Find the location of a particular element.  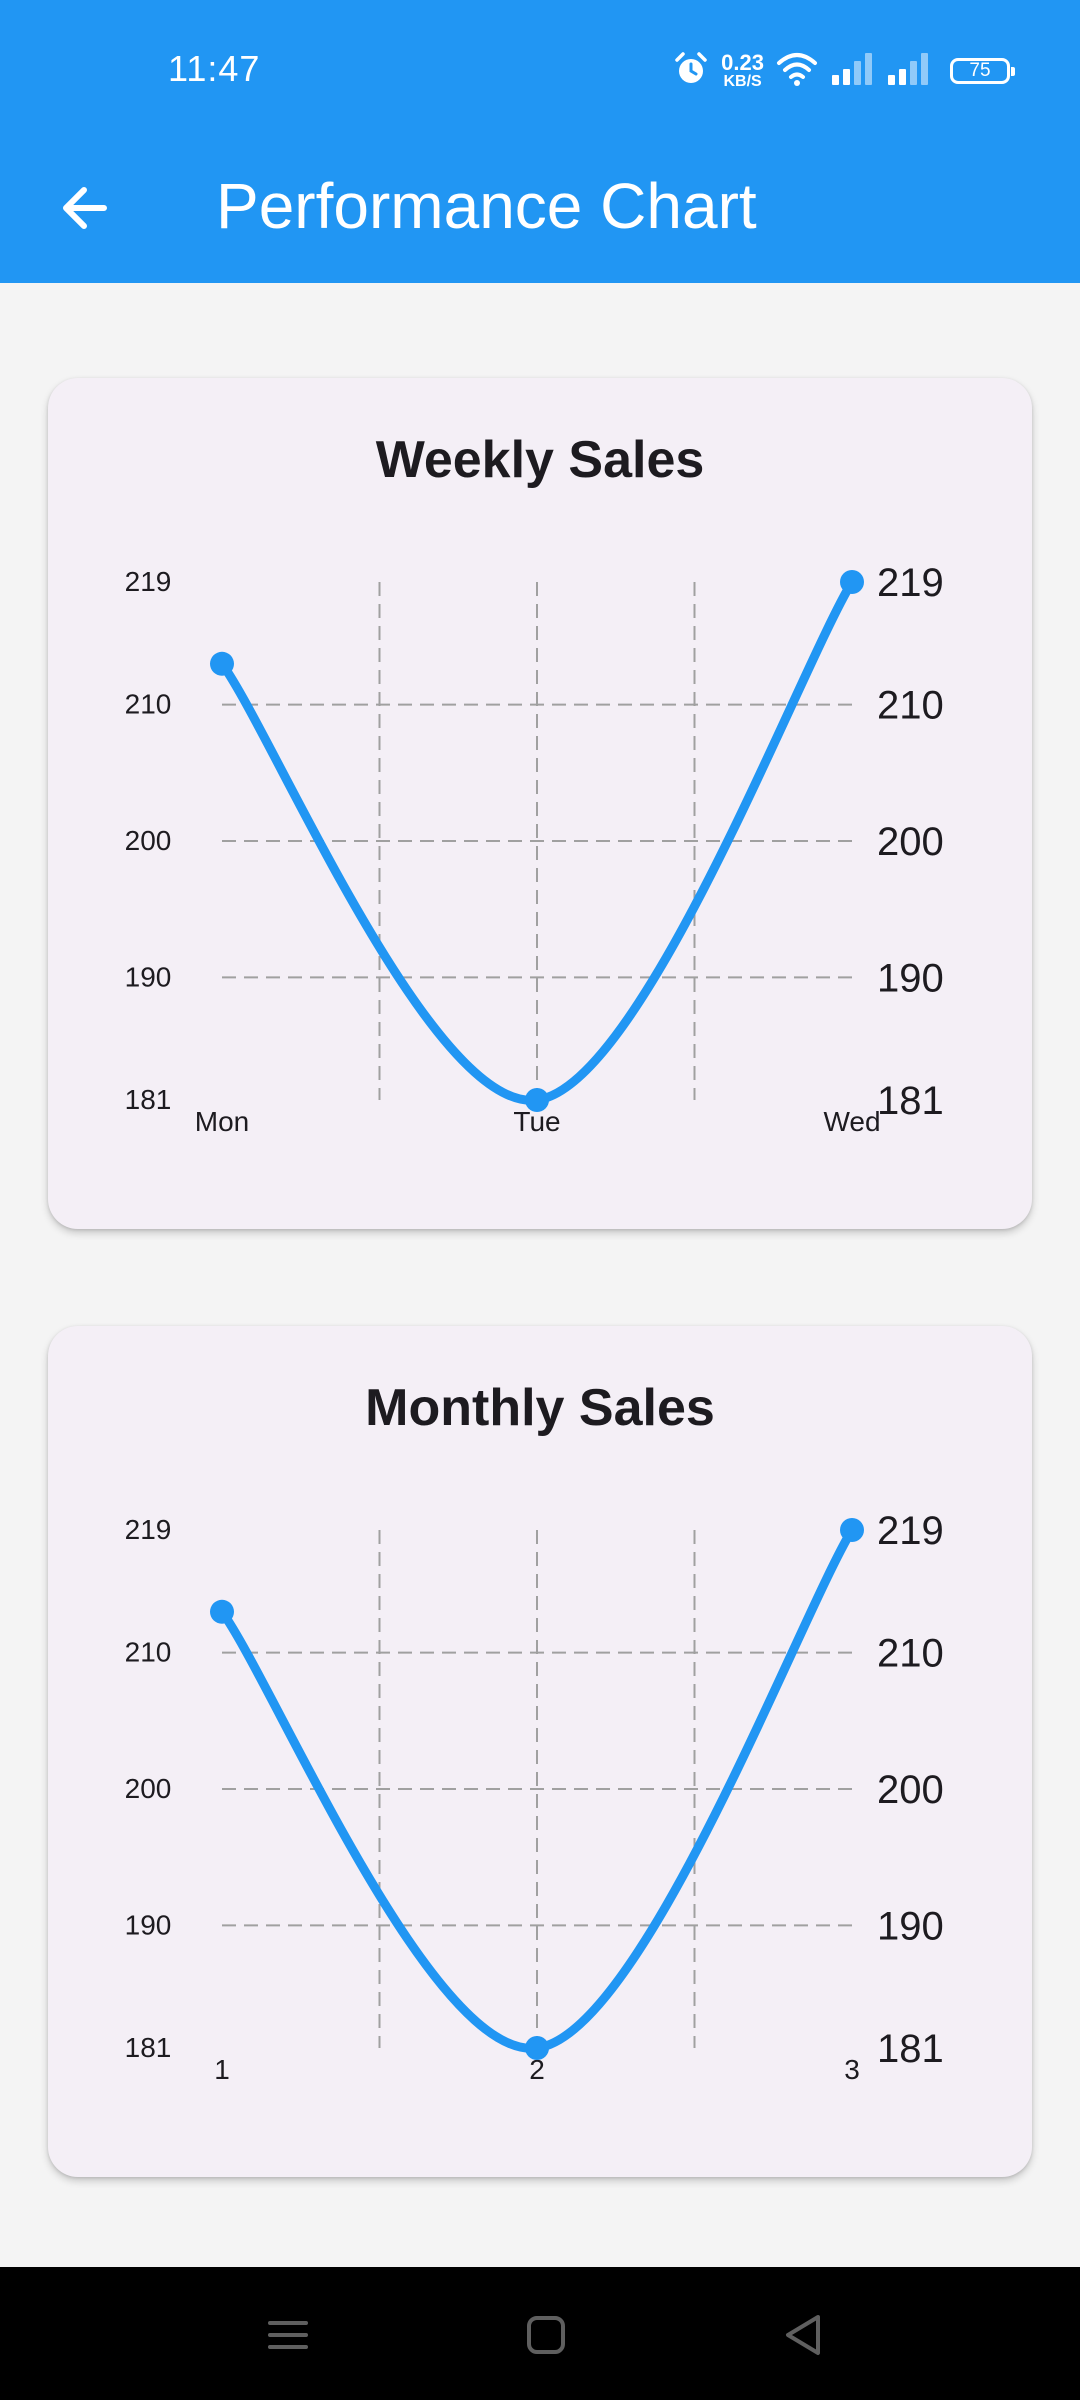

page-title: Performance Chart is located at coordinates (486, 206).